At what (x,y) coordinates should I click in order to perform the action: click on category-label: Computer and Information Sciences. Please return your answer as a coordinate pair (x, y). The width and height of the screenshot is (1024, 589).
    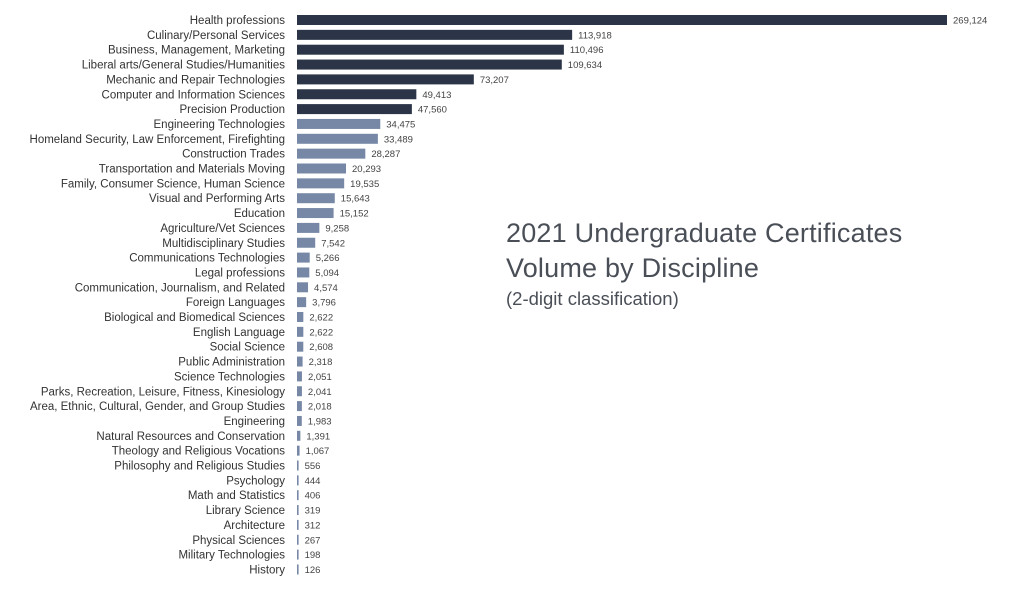
    Looking at the image, I should click on (194, 95).